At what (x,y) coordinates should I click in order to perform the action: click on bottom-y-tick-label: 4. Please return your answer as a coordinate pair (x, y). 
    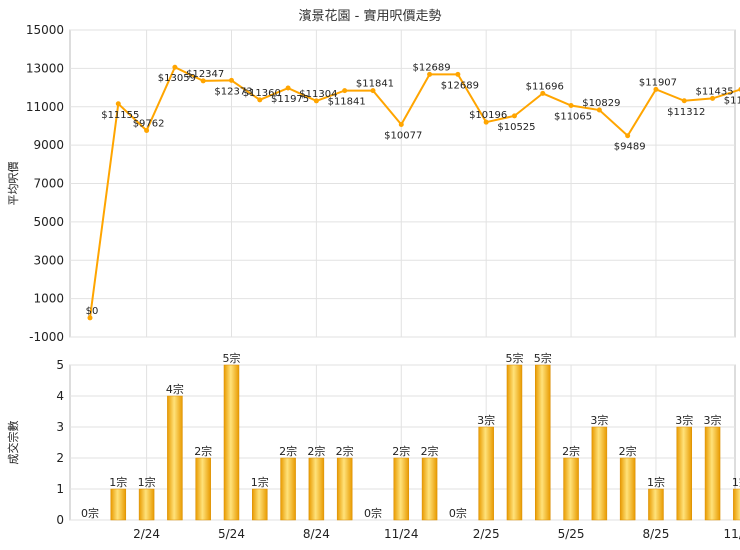
    Looking at the image, I should click on (60, 396).